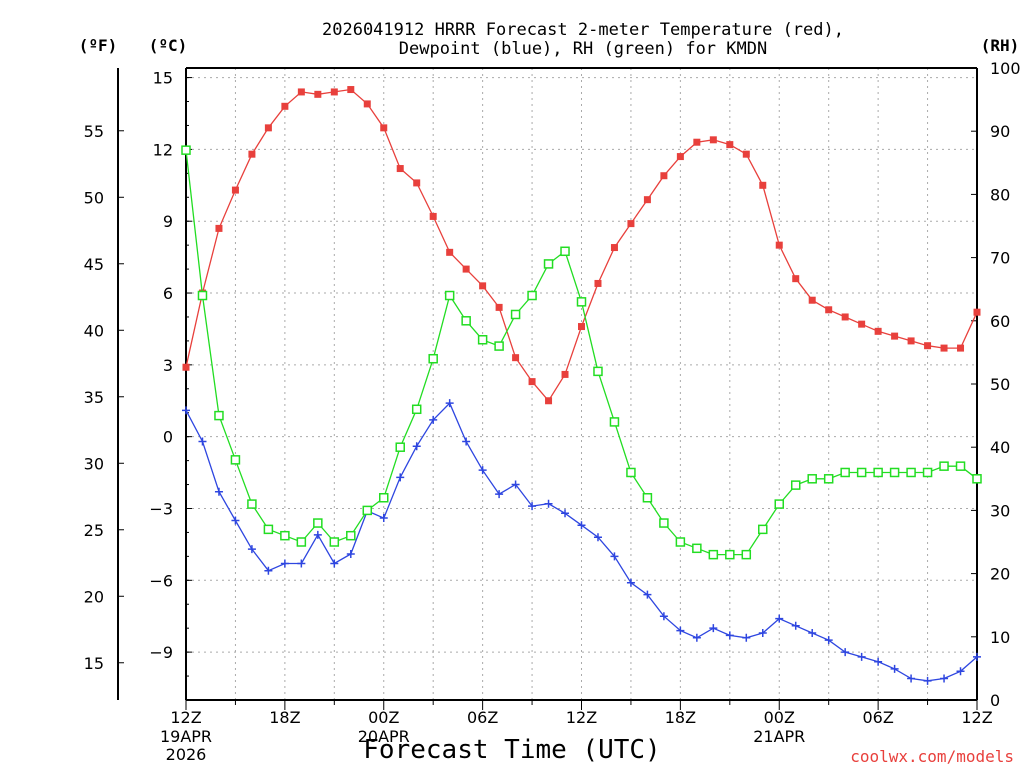 This screenshot has height=768, width=1024. Describe the element at coordinates (94, 264) in the screenshot. I see `fahrenheit-tick-label: 45` at that location.